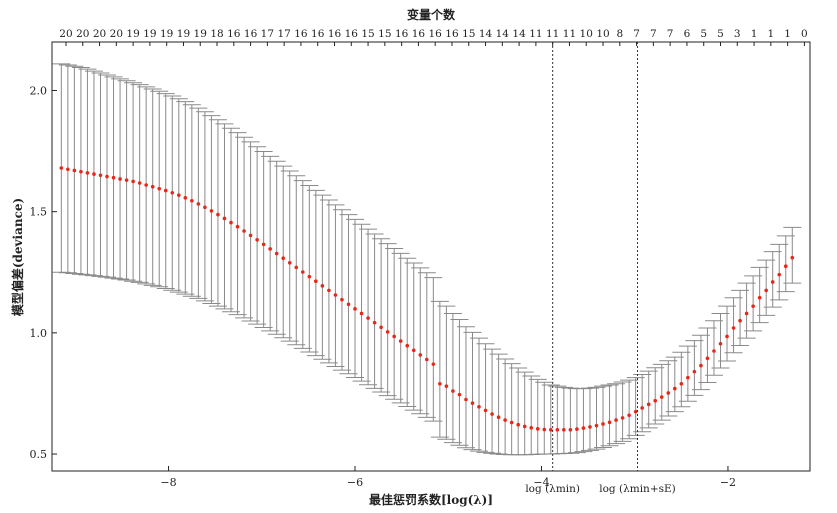 Image resolution: width=837 pixels, height=513 pixels. I want to click on y-axis-title: 模型偏差(deviance), so click(17, 257).